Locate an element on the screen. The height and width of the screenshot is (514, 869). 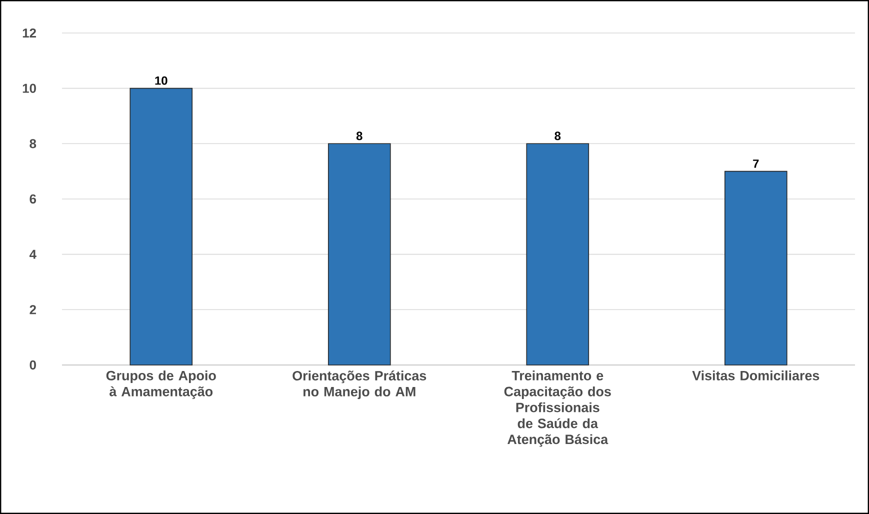
y-tick-label: 0 is located at coordinates (33, 365).